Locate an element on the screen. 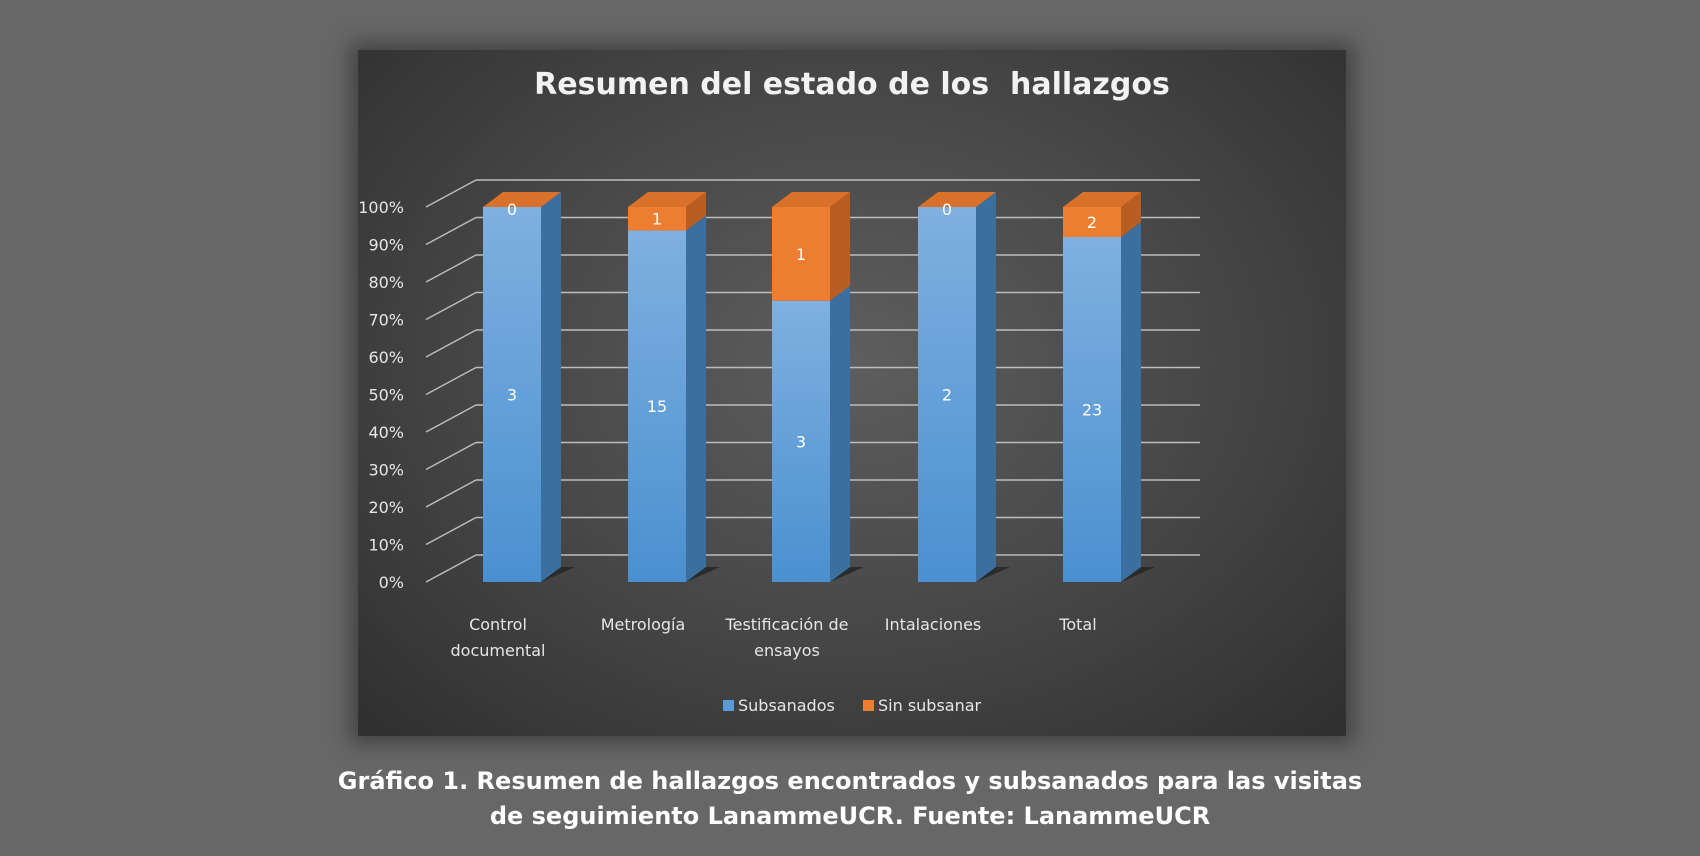 The image size is (1700, 856). data-label-sin-subsanar: 2 is located at coordinates (1092, 222).